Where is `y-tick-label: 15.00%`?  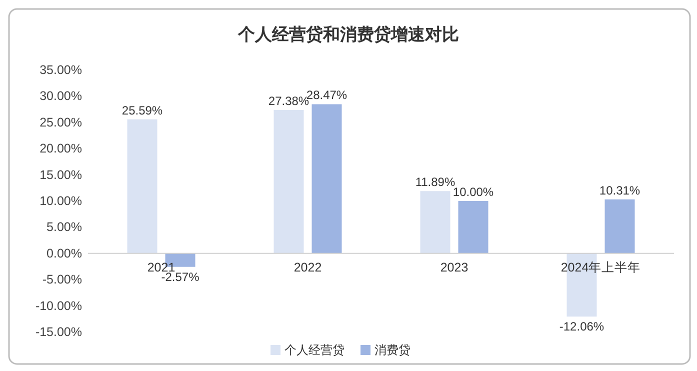
y-tick-label: 15.00% is located at coordinates (61, 175).